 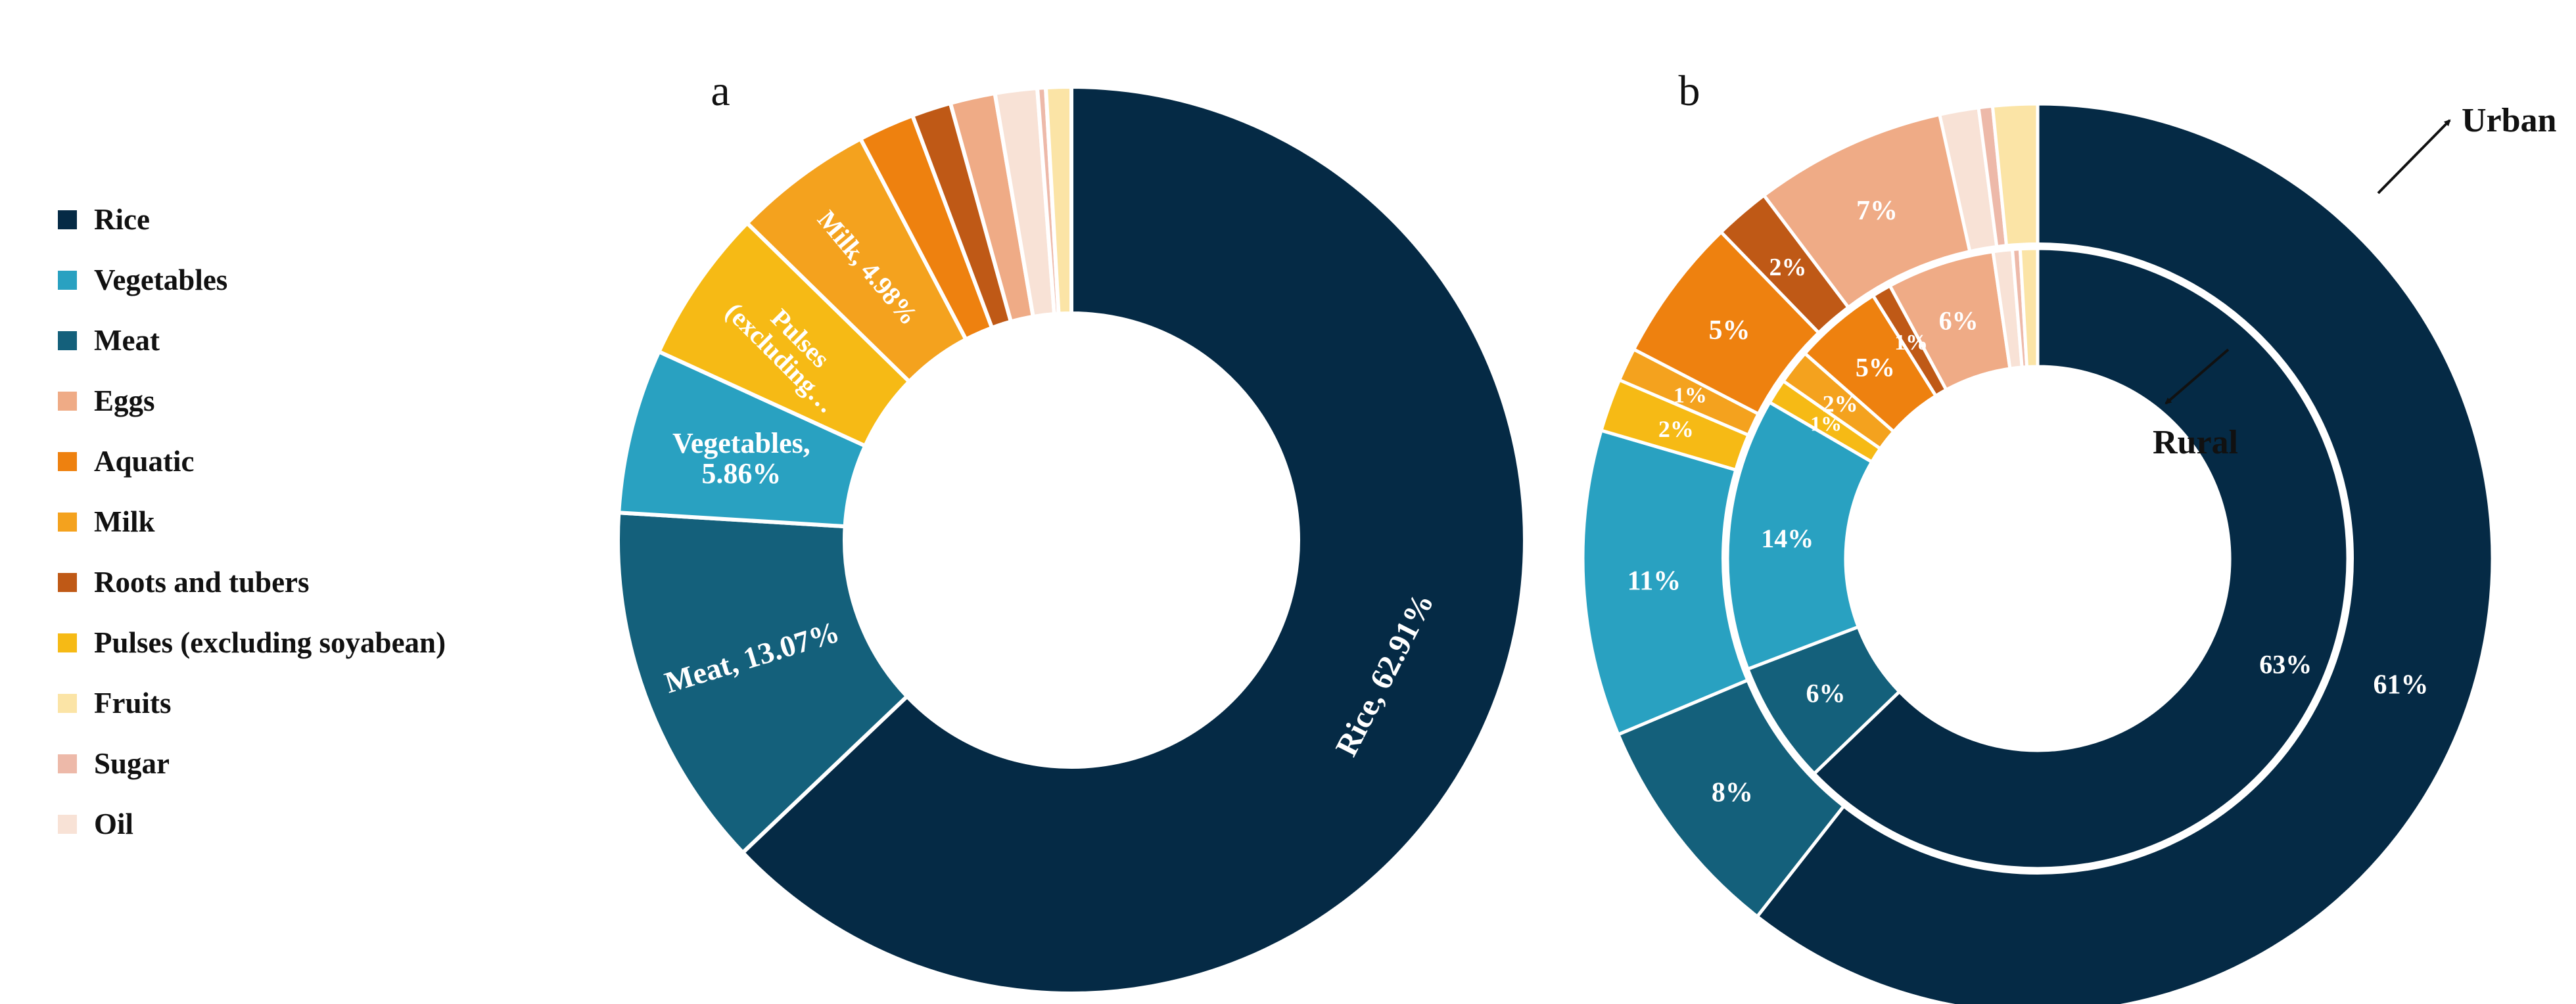 I want to click on urban-arrow, so click(x=2414, y=156).